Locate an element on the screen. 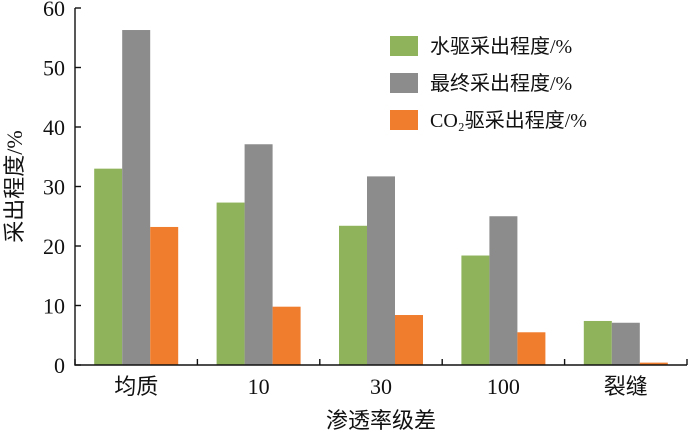 This screenshot has height=442, width=700. y-tick-label: 0 is located at coordinates (59, 365).